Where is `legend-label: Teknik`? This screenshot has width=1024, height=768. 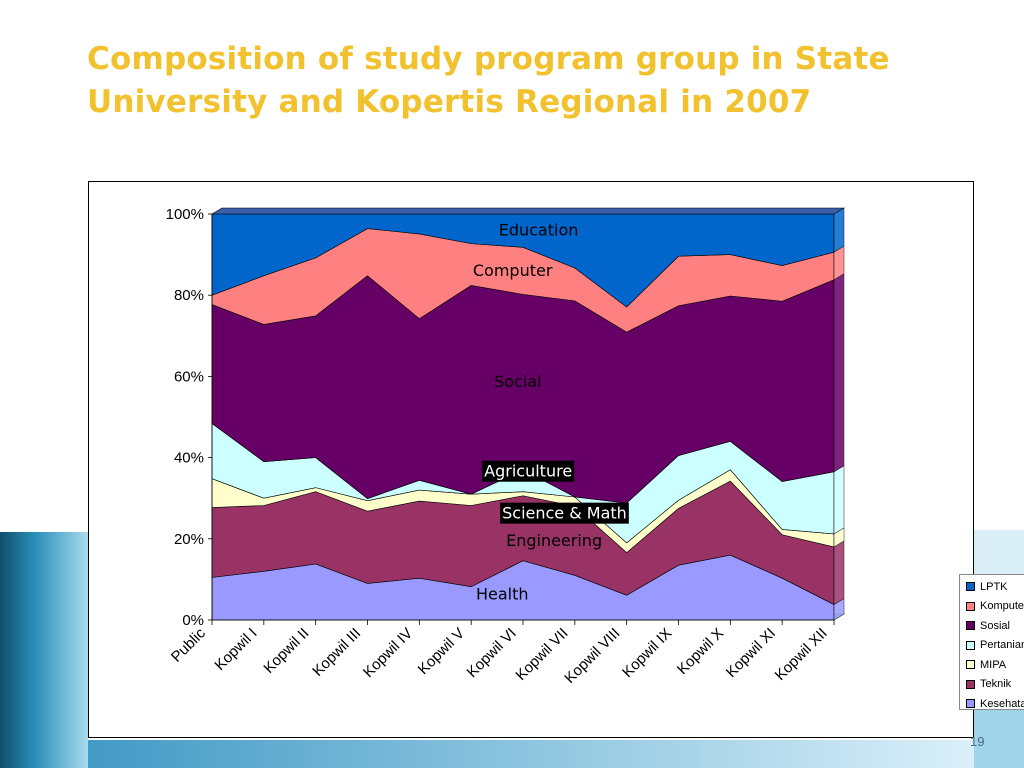
legend-label: Teknik is located at coordinates (996, 684).